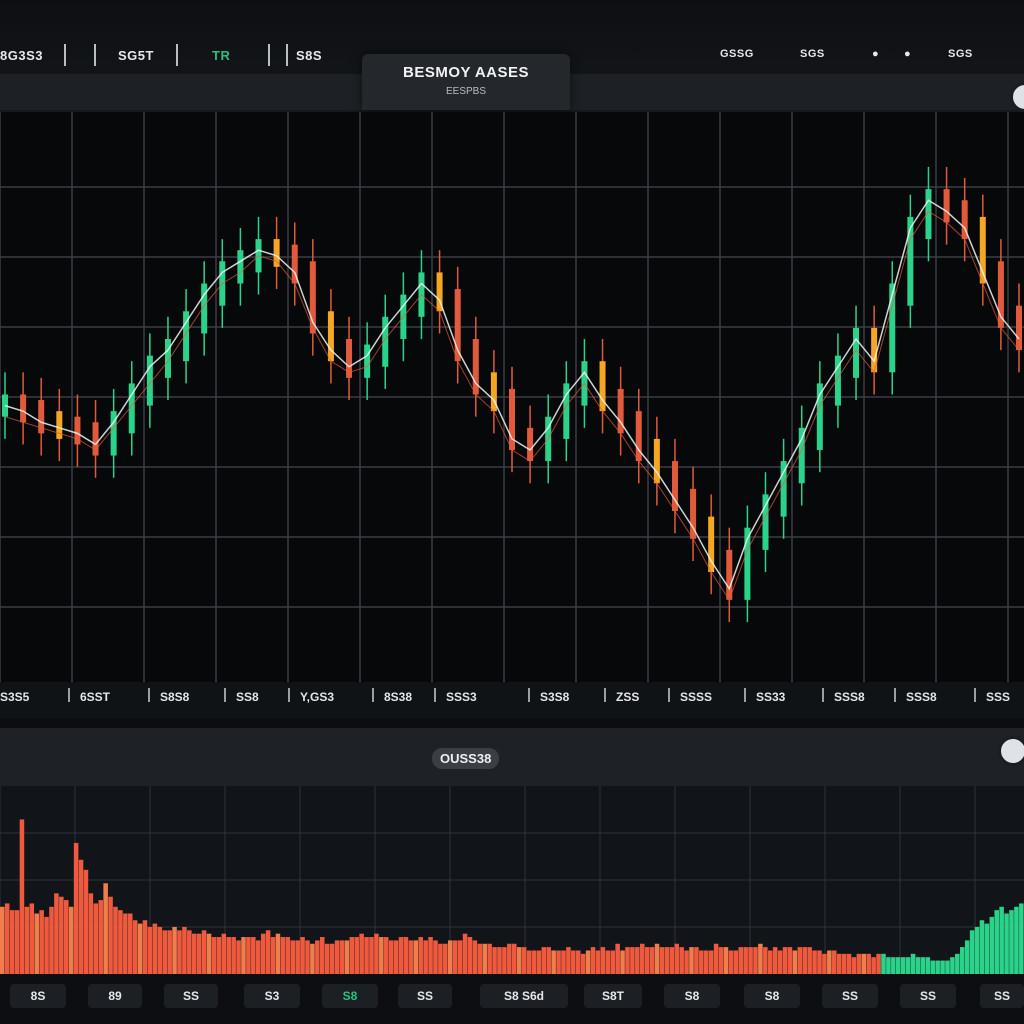 The image size is (1024, 1024). I want to click on x-axis-label: S3S8, so click(555, 697).